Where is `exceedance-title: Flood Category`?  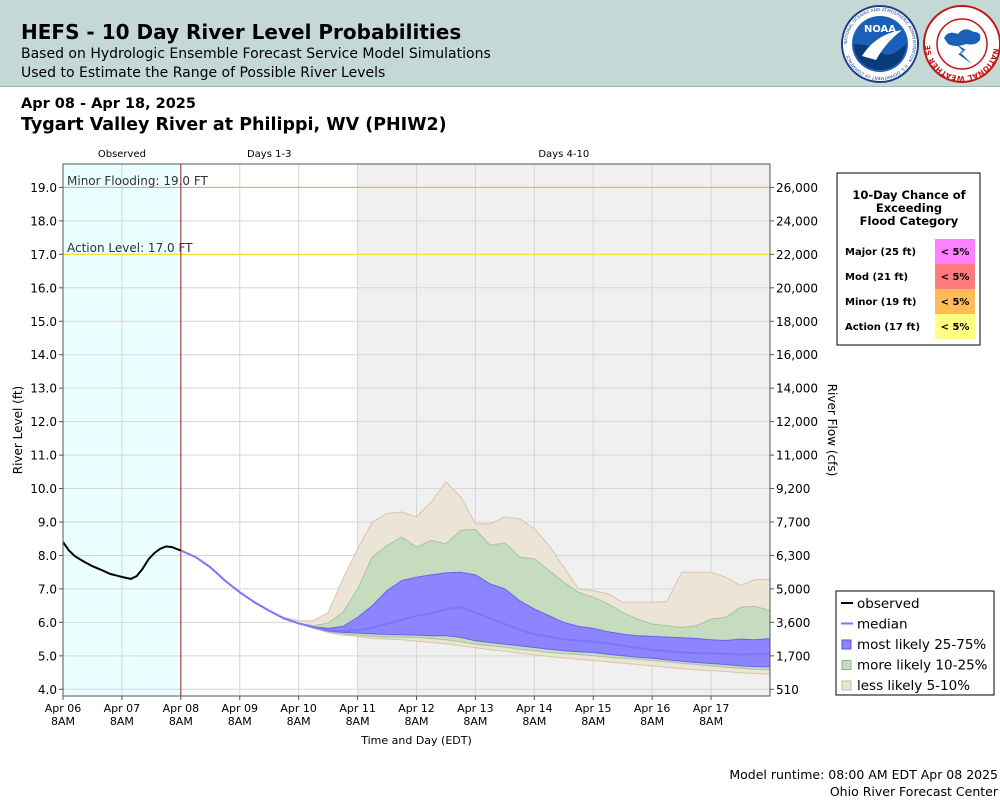
exceedance-title: Flood Category is located at coordinates (909, 221).